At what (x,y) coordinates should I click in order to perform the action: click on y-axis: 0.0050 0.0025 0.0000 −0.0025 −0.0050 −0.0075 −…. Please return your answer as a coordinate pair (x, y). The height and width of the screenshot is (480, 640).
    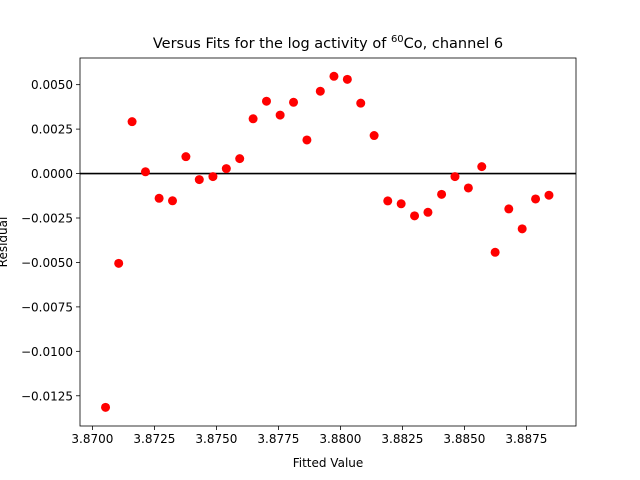
    Looking at the image, I should click on (50, 240).